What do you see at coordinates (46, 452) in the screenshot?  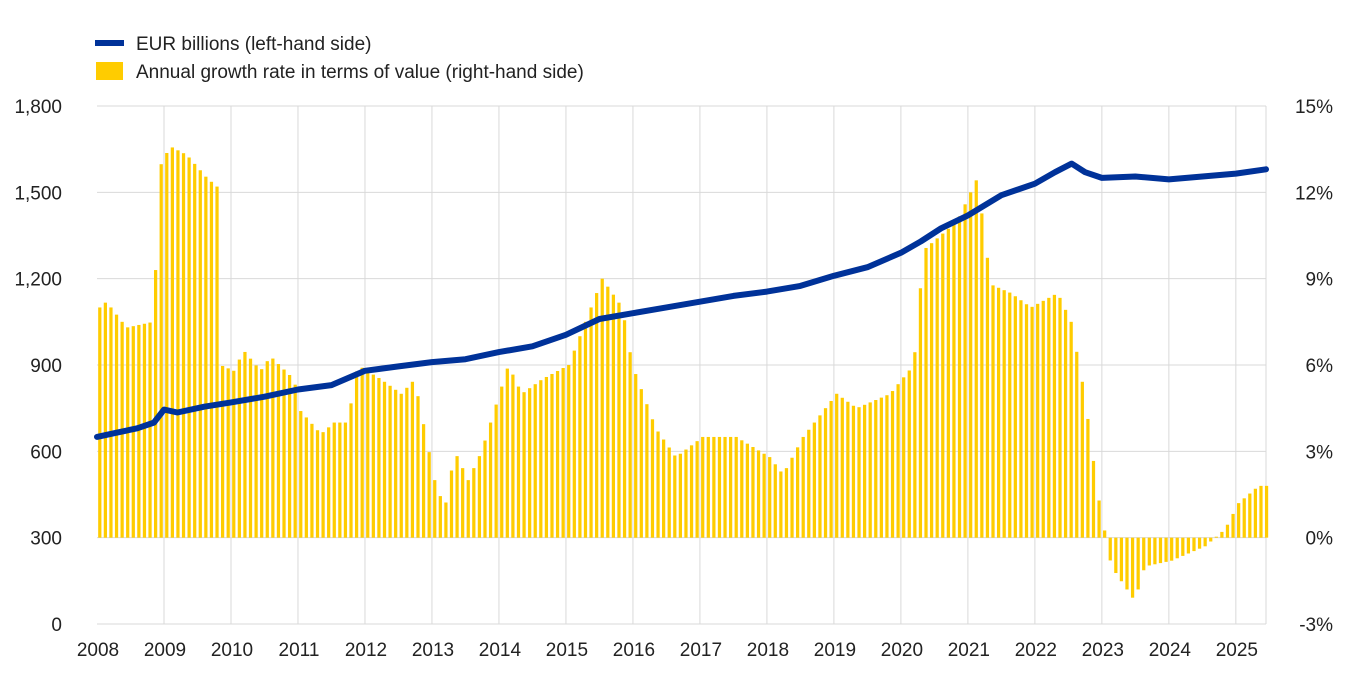 I see `left-tick-label: 600` at bounding box center [46, 452].